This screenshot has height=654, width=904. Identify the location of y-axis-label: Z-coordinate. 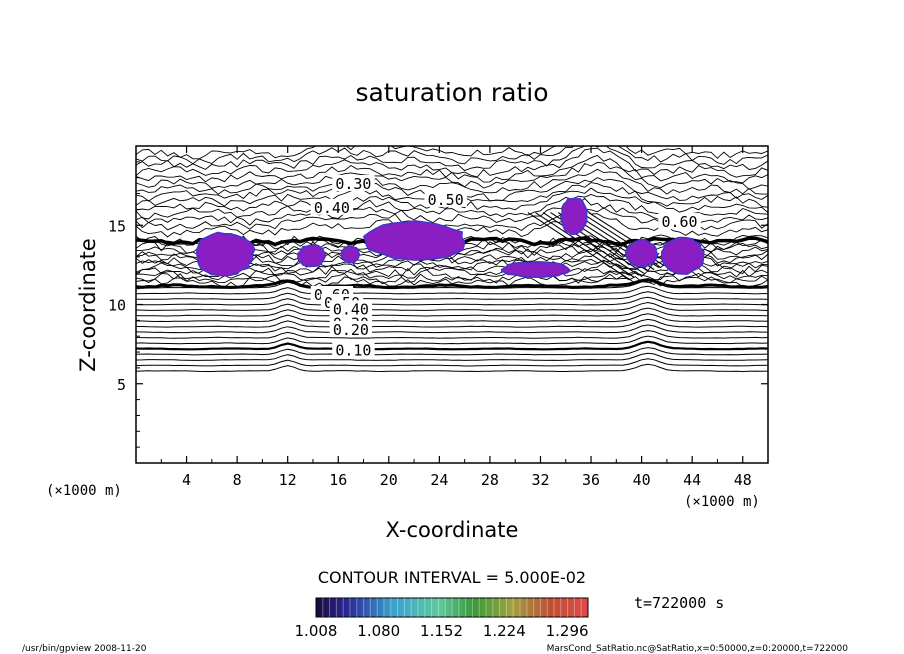
(88, 305).